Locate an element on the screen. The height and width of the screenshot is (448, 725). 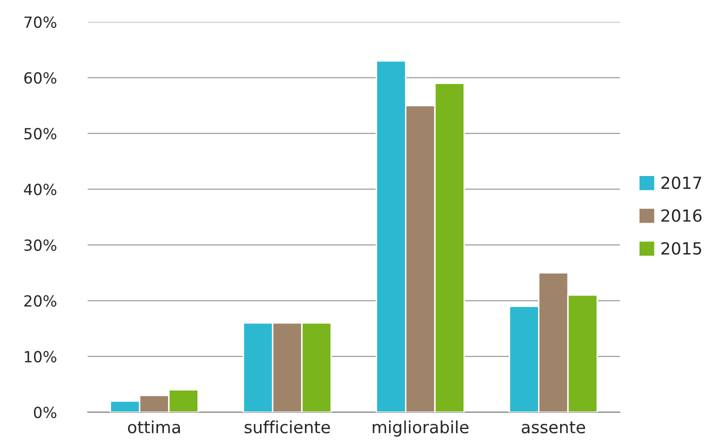
y-tick-label: 70% is located at coordinates (40, 22).